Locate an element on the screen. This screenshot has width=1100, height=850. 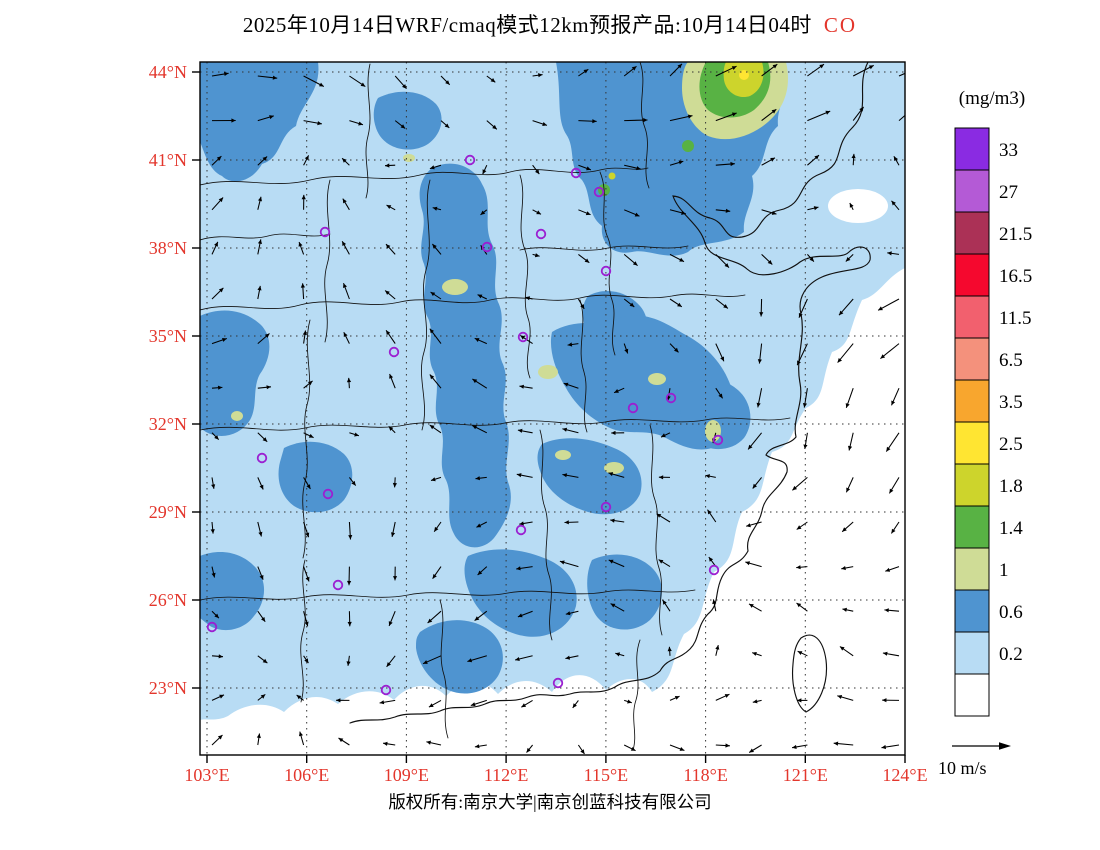
lat-tick-label: 44°N is located at coordinates (168, 72).